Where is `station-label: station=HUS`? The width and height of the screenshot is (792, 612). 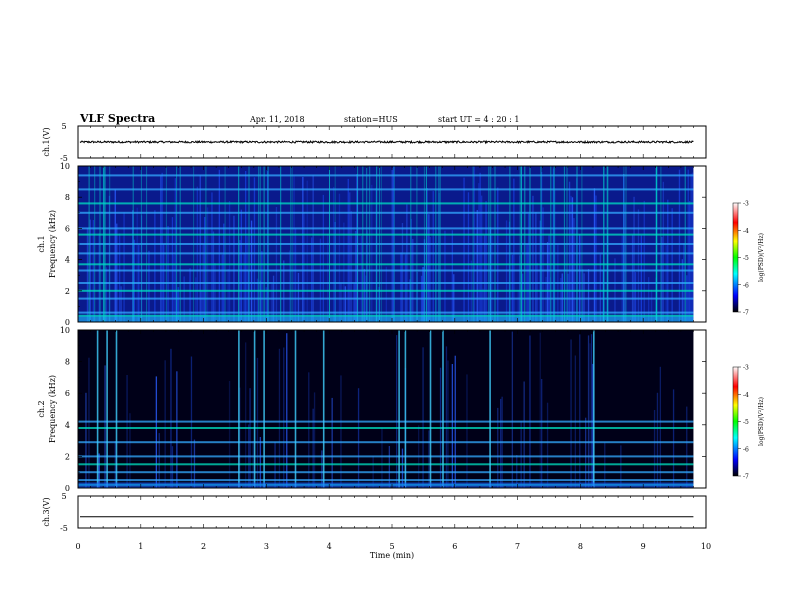
station-label: station=HUS is located at coordinates (371, 119).